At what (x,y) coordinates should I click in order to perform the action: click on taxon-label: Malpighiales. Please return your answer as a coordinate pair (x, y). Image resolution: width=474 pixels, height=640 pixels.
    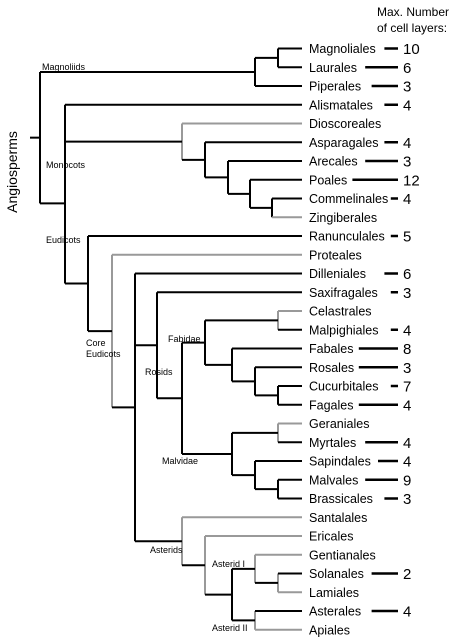
    Looking at the image, I should click on (343, 330).